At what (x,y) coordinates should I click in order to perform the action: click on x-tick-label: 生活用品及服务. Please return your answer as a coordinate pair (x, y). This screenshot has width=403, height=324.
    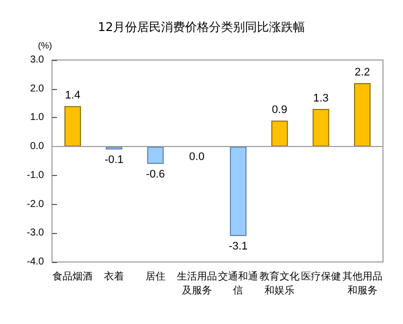
    Looking at the image, I should click on (196, 283).